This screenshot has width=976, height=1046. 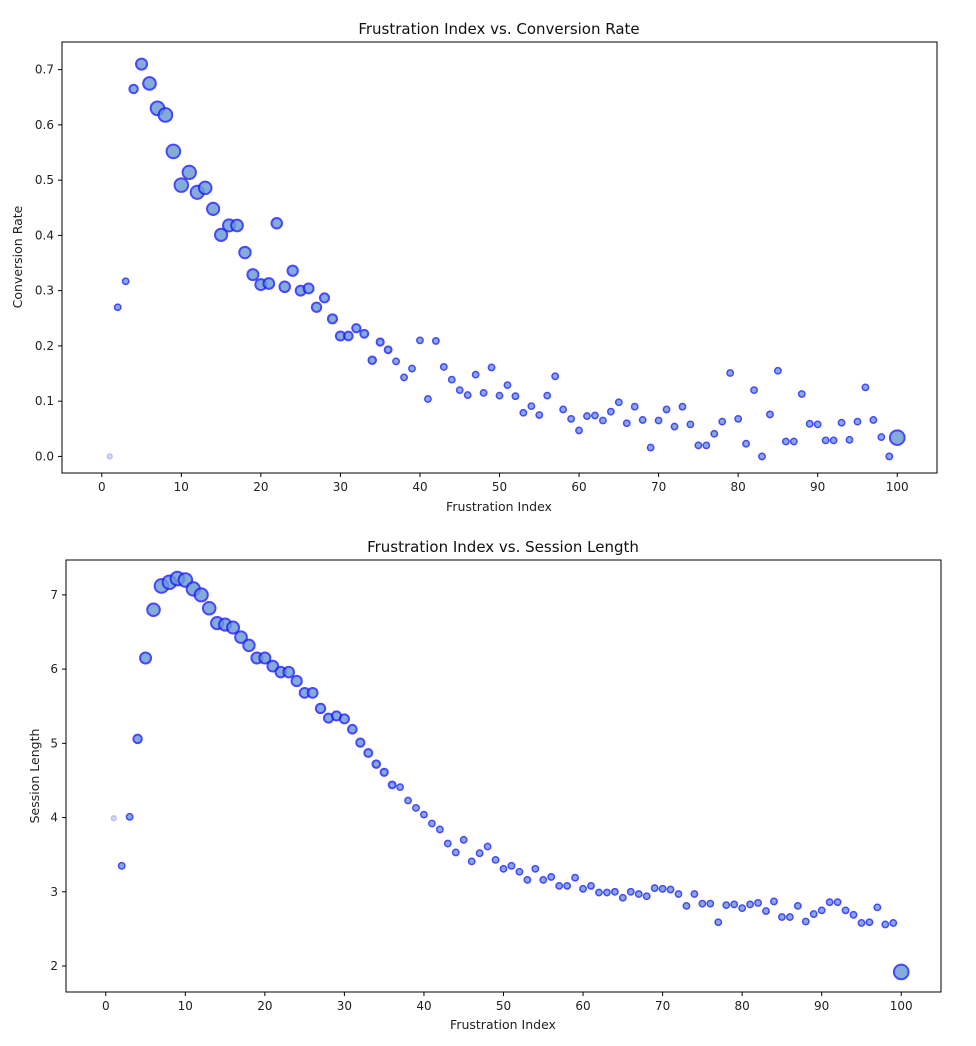 I want to click on y-tick-label: 0.2, so click(x=44, y=346).